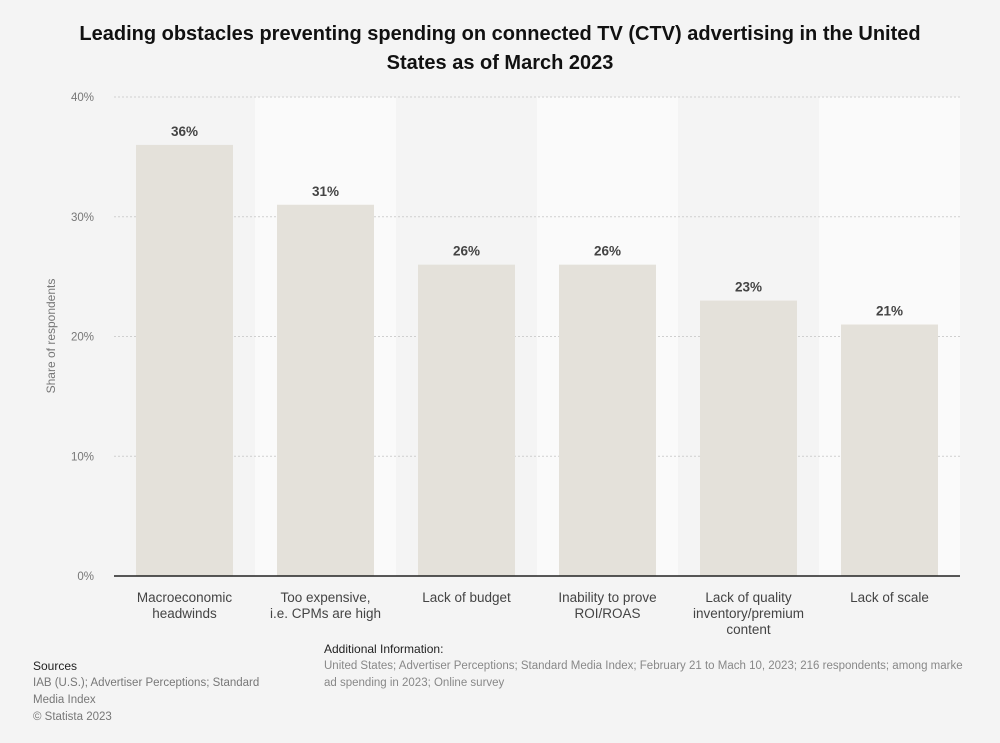  Describe the element at coordinates (82, 338) in the screenshot. I see `y-tick-label: 20%` at that location.